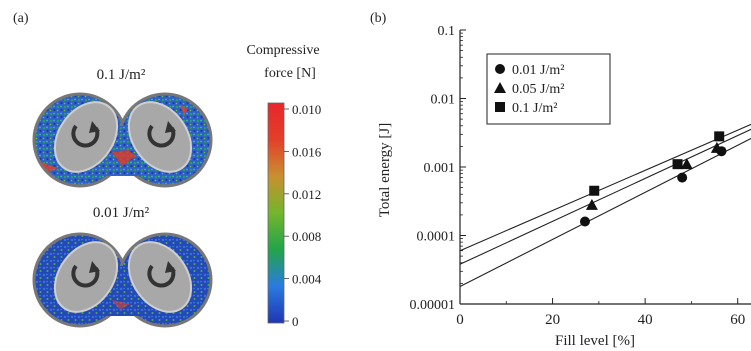  Describe the element at coordinates (378, 18) in the screenshot. I see `panel-b-label: (b)` at that location.